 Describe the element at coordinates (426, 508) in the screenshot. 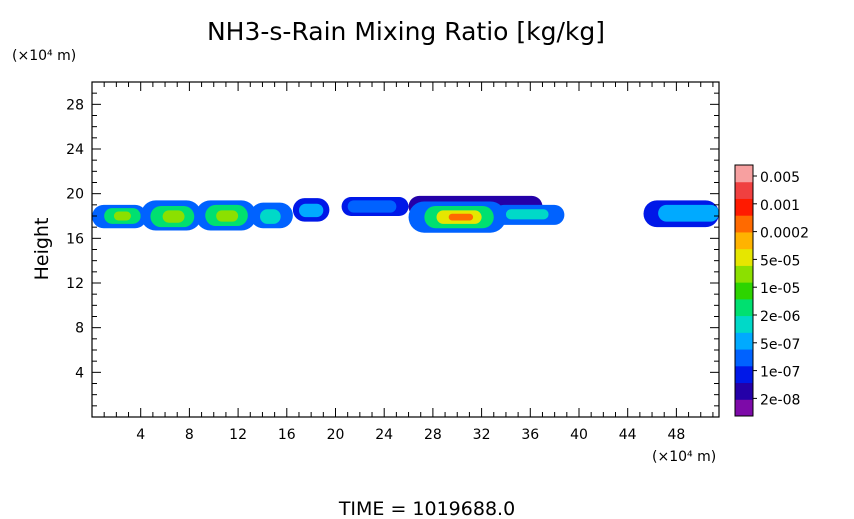

I see `time-label: TIME = 1019688.0` at that location.